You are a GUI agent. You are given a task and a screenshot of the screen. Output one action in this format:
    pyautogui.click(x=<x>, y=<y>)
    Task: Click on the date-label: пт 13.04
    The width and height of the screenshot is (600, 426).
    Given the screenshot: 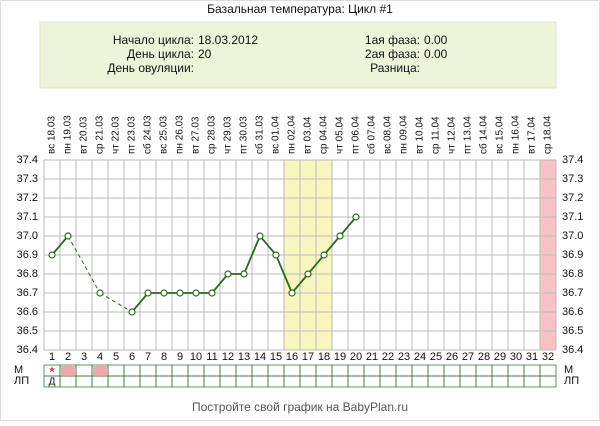 What is the action you would take?
    pyautogui.click(x=468, y=135)
    